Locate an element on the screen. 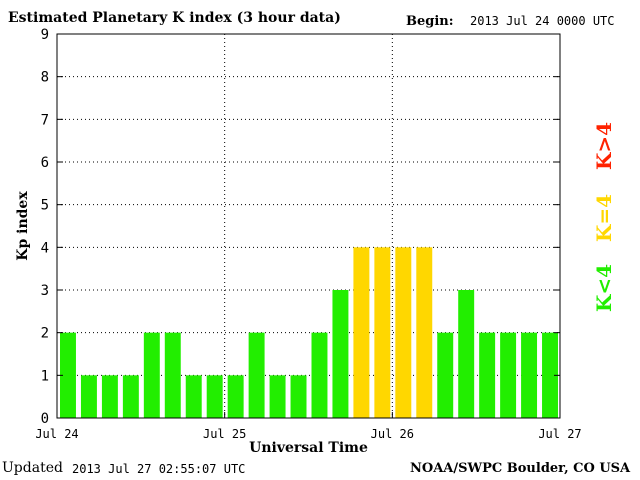 The image size is (640, 480). begin-value: 2013 Jul 24 0000 UTC is located at coordinates (542, 21).